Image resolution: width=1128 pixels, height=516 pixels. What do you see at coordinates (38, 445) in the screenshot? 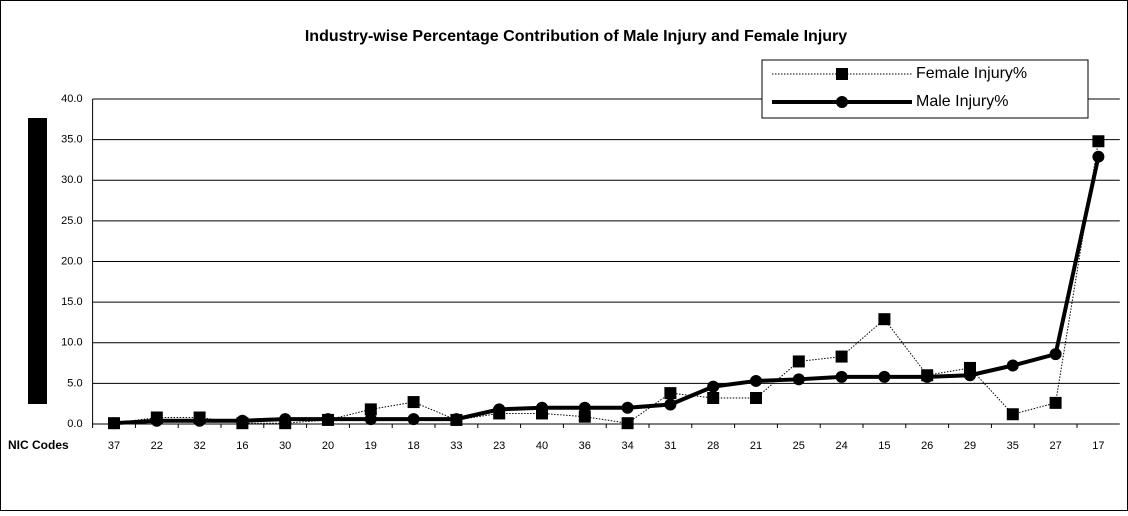
I see `x-axis-label: NIC Codes` at bounding box center [38, 445].